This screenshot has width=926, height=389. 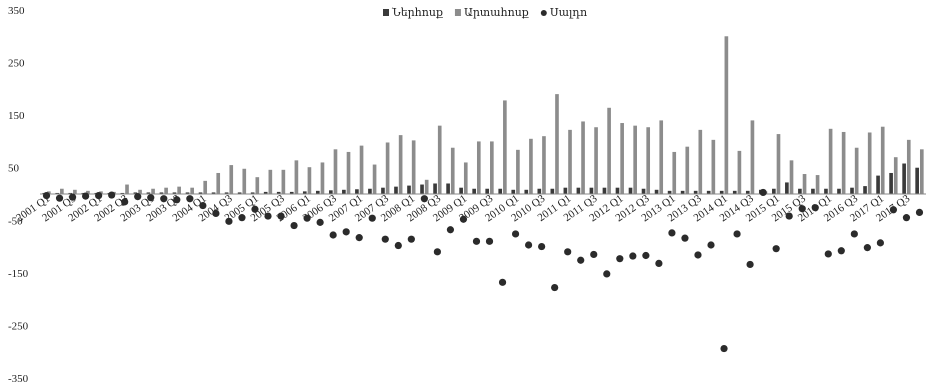 I want to click on y-tick-label: 350, so click(x=16, y=11).